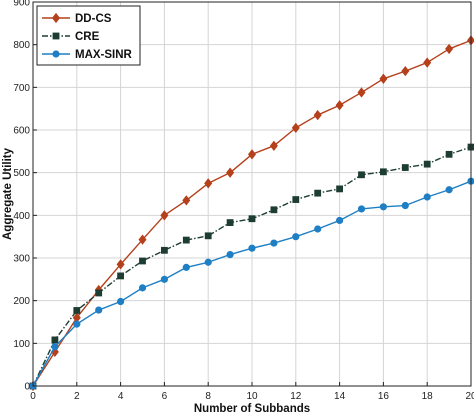 The image size is (474, 415). Describe the element at coordinates (21, 4) in the screenshot. I see `y-tick-label: 900` at that location.